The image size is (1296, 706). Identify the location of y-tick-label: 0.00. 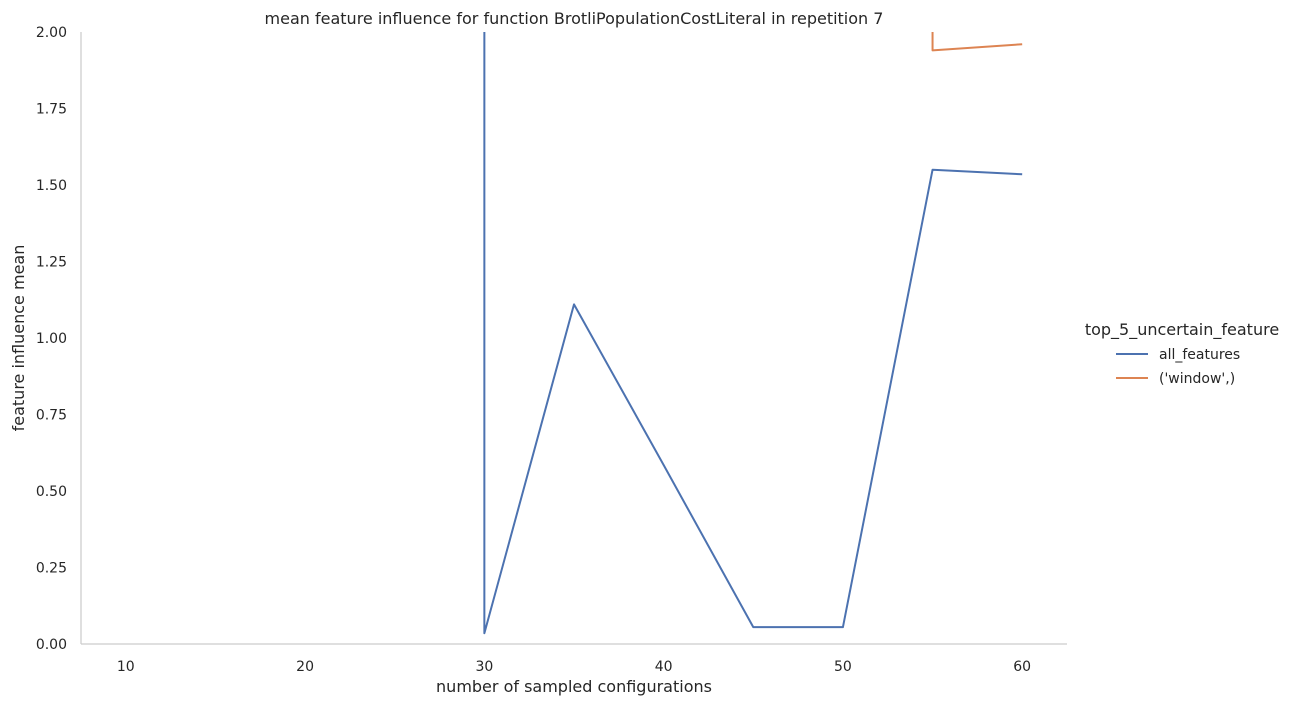
(51, 645).